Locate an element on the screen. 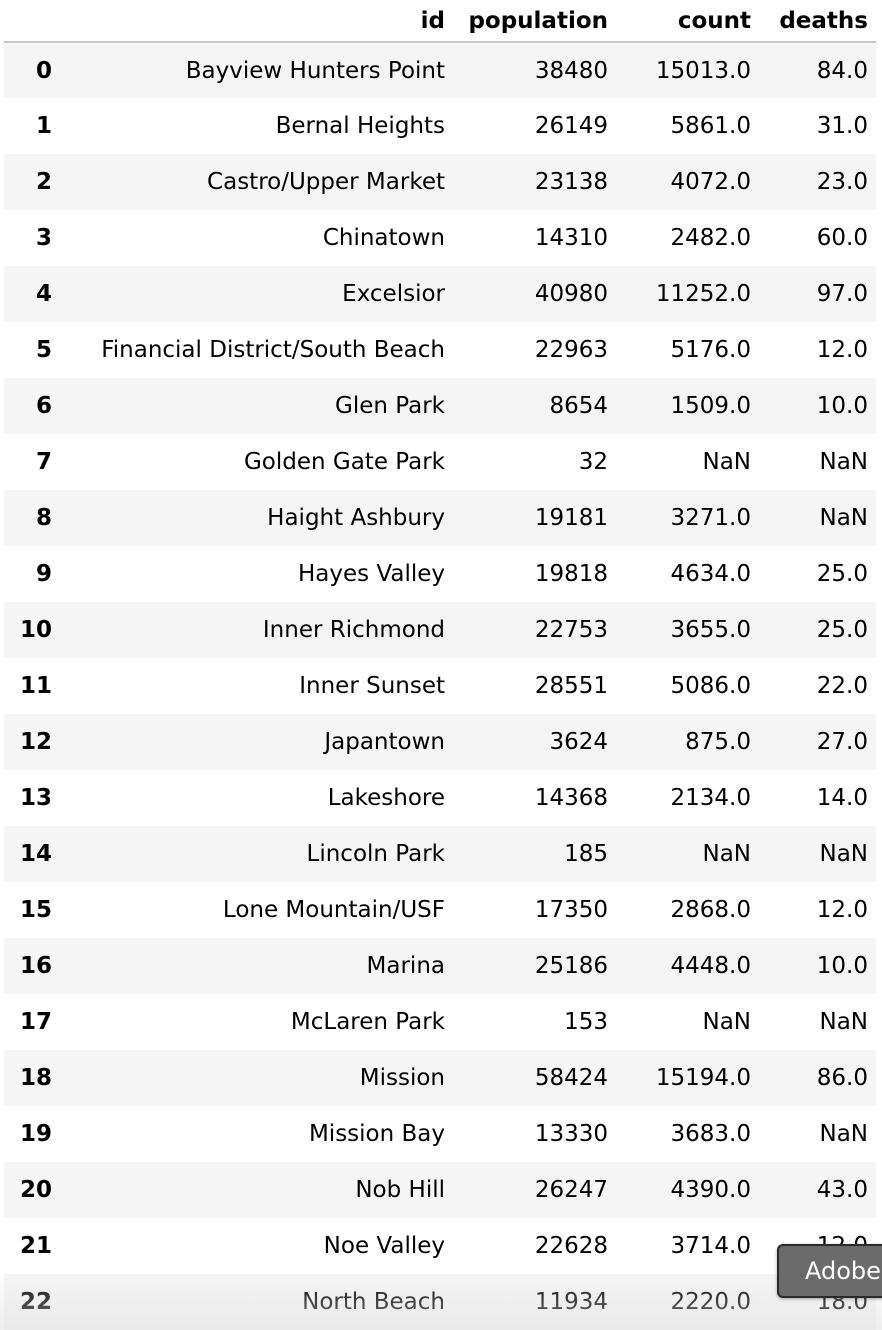 The height and width of the screenshot is (1330, 882). cell-count: 5861.0 is located at coordinates (710, 126).